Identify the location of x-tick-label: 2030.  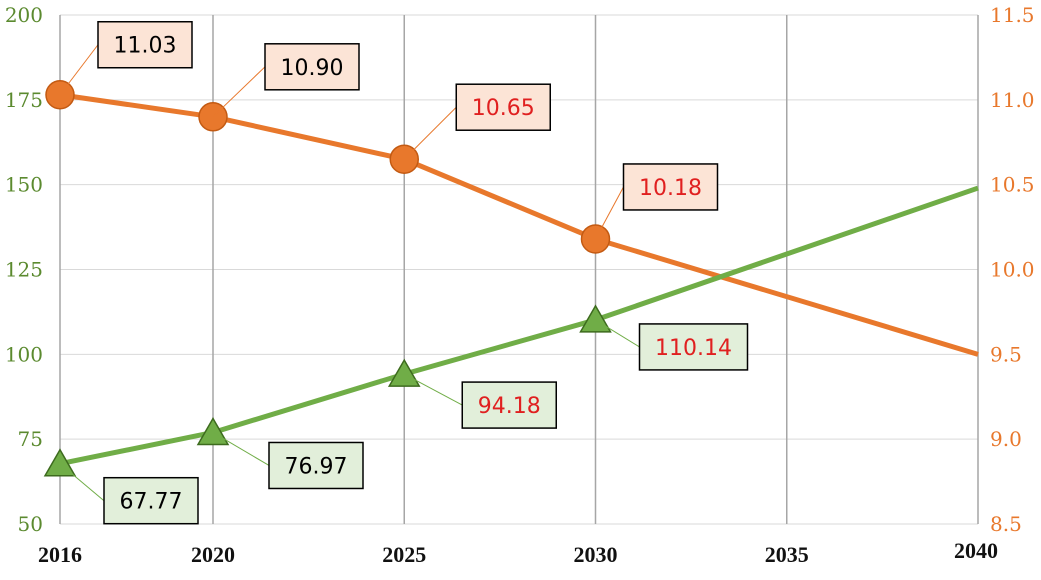
(596, 554).